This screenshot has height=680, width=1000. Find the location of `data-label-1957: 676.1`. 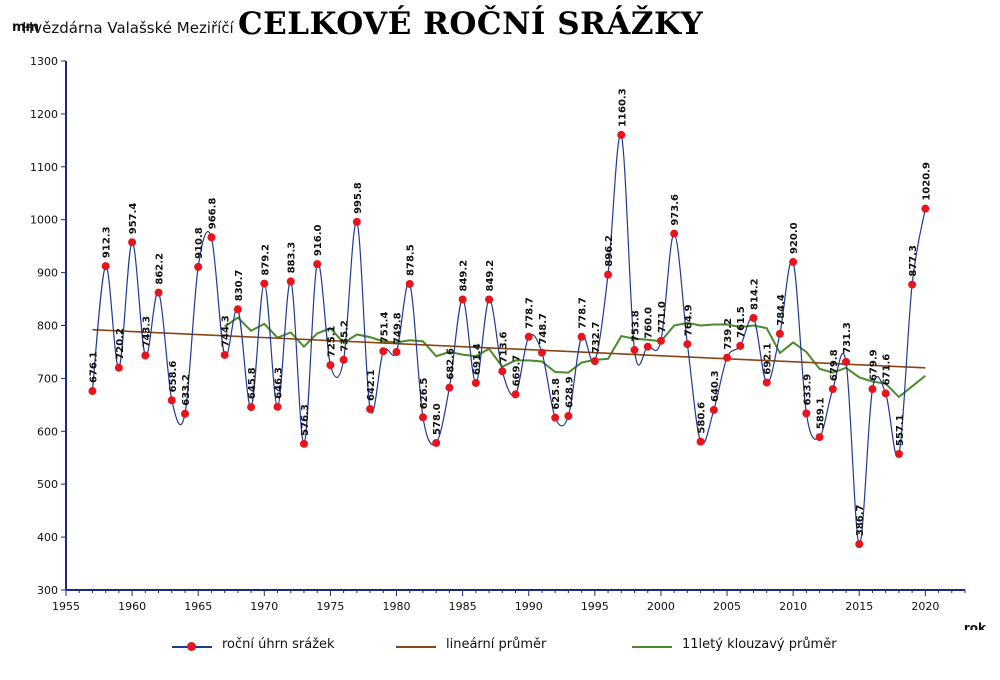

data-label-1957: 676.1 is located at coordinates (93, 367).